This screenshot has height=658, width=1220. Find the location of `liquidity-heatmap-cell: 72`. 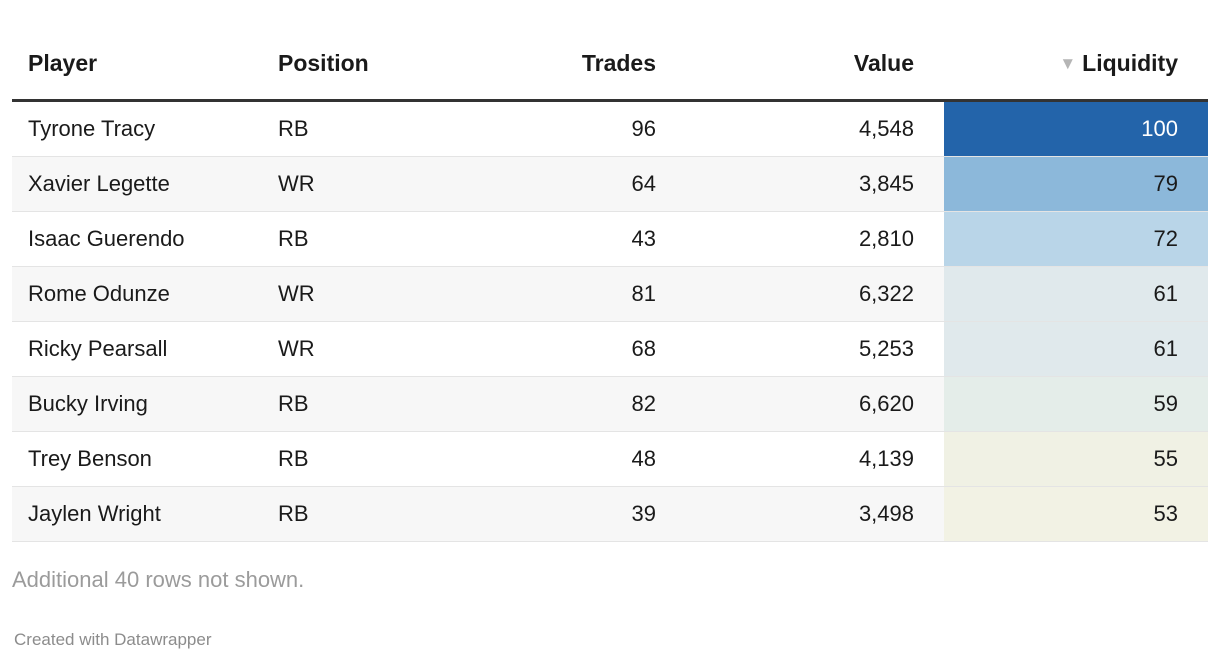

liquidity-heatmap-cell: 72 is located at coordinates (1076, 239).